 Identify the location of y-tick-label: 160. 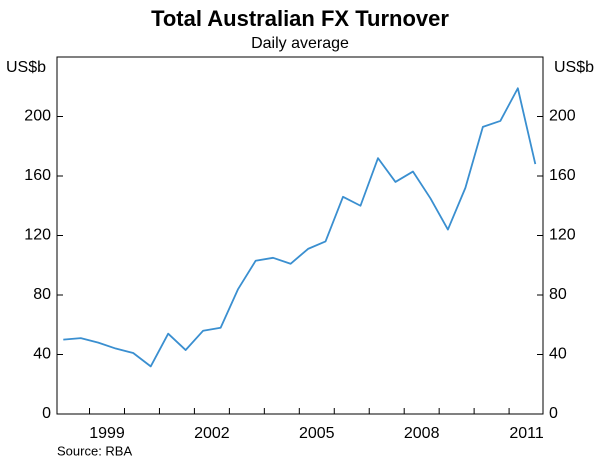
(37, 175).